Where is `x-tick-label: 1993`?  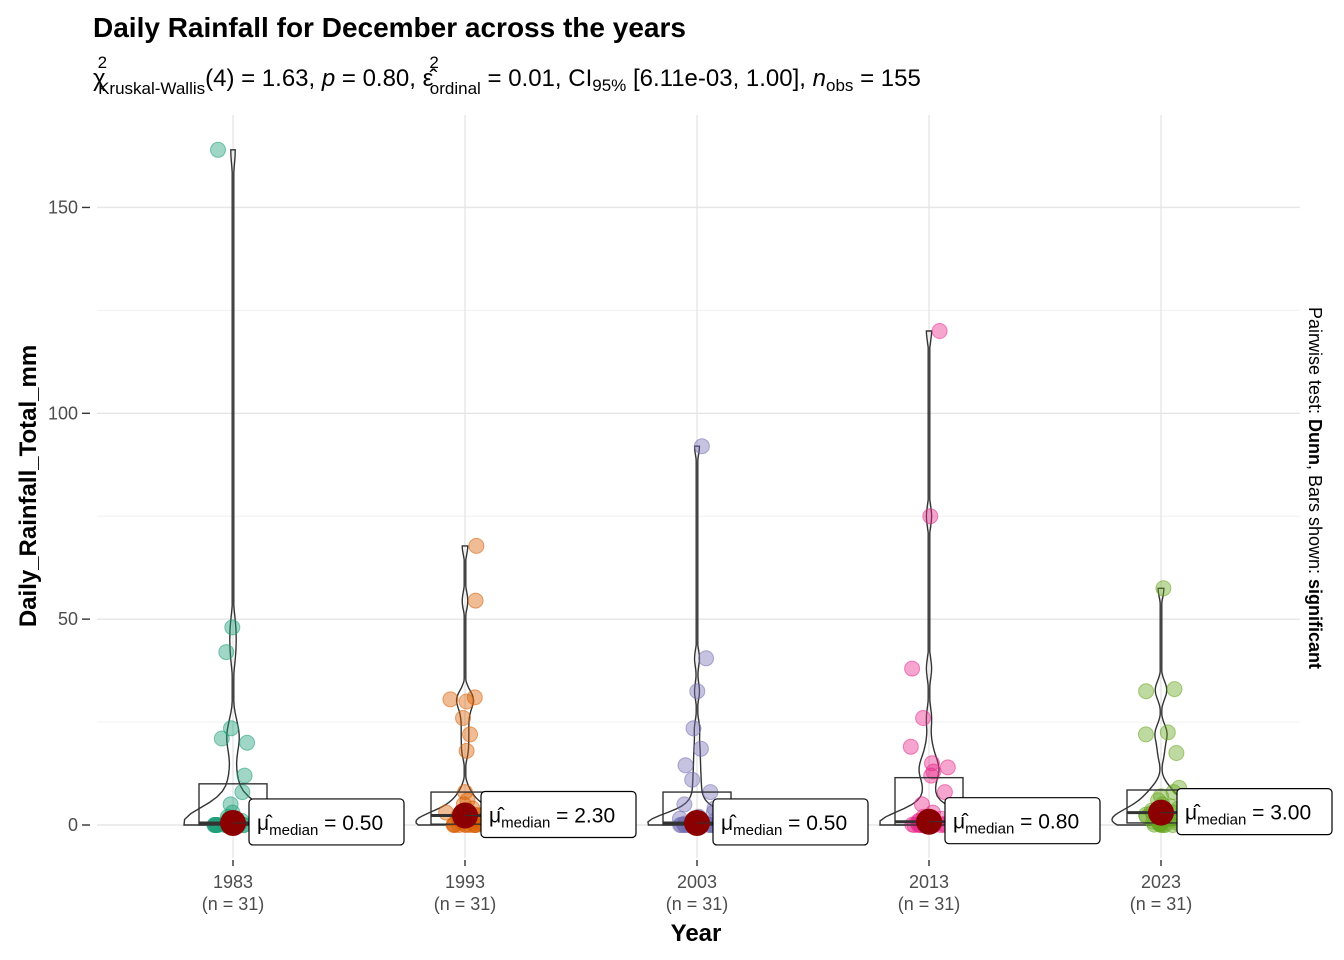
x-tick-label: 1993 is located at coordinates (465, 882).